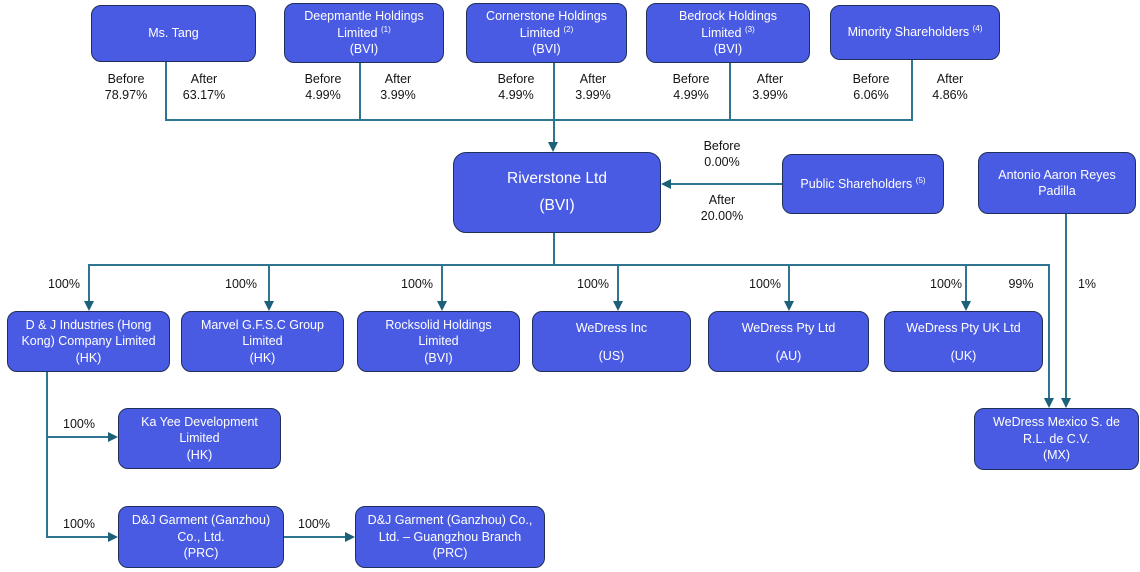 This screenshot has height=572, width=1140. Describe the element at coordinates (966, 283) in the screenshot. I see `connector-wedress-uk-drop` at that location.